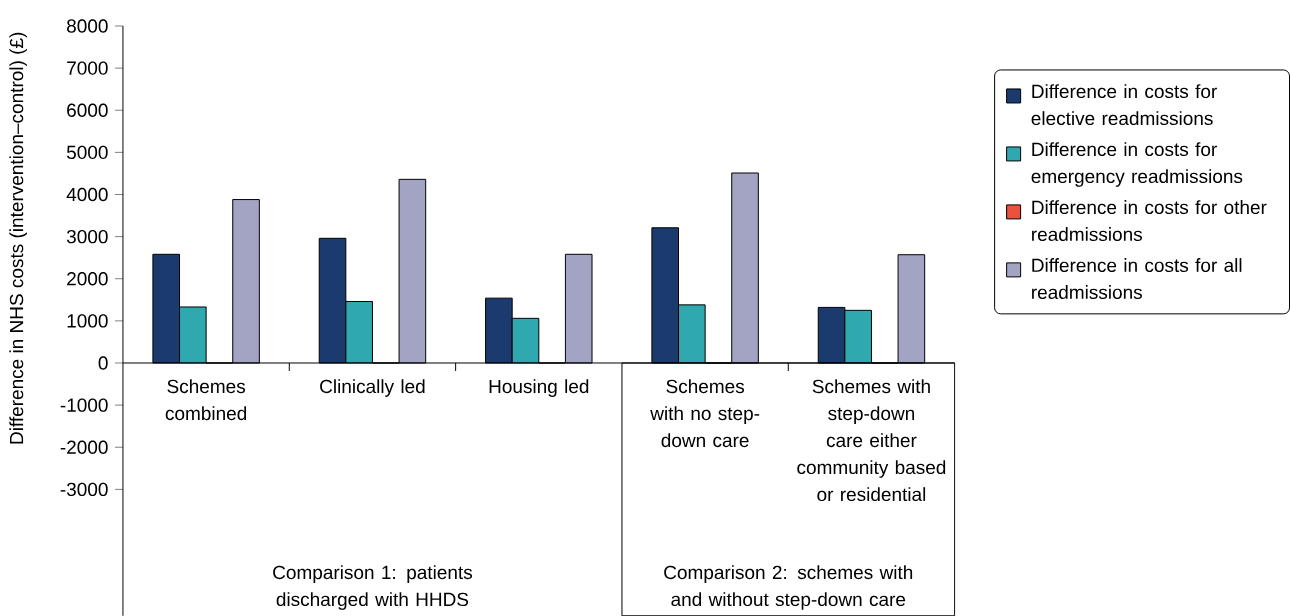 The image size is (1290, 616). Describe the element at coordinates (871, 440) in the screenshot. I see `x-tick-label: Schemes with step-down care either community based or residential` at that location.